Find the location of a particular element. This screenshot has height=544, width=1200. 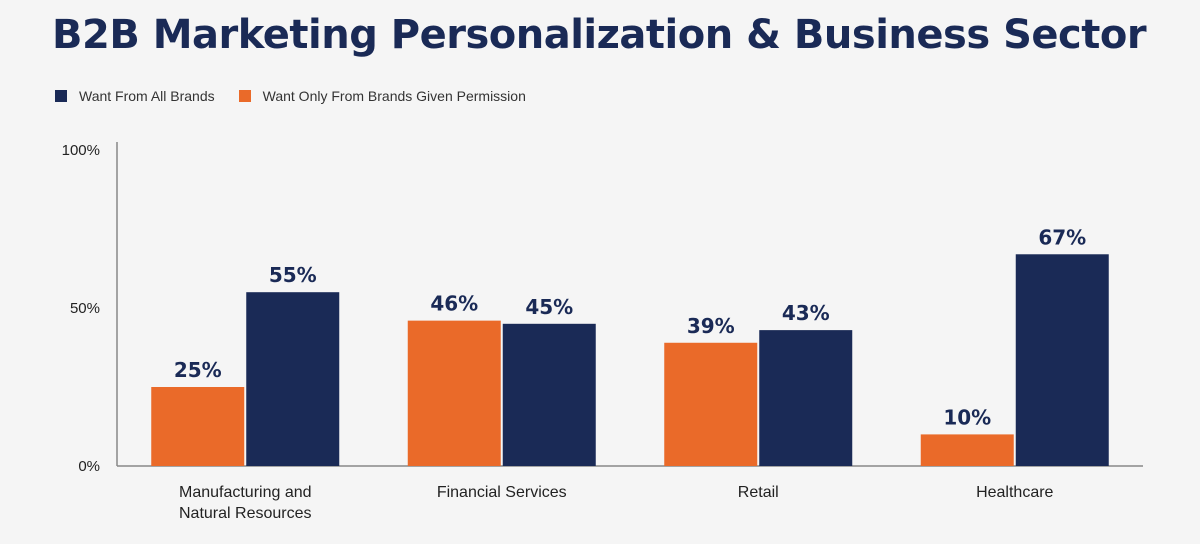

category-label: Retail is located at coordinates (758, 492).